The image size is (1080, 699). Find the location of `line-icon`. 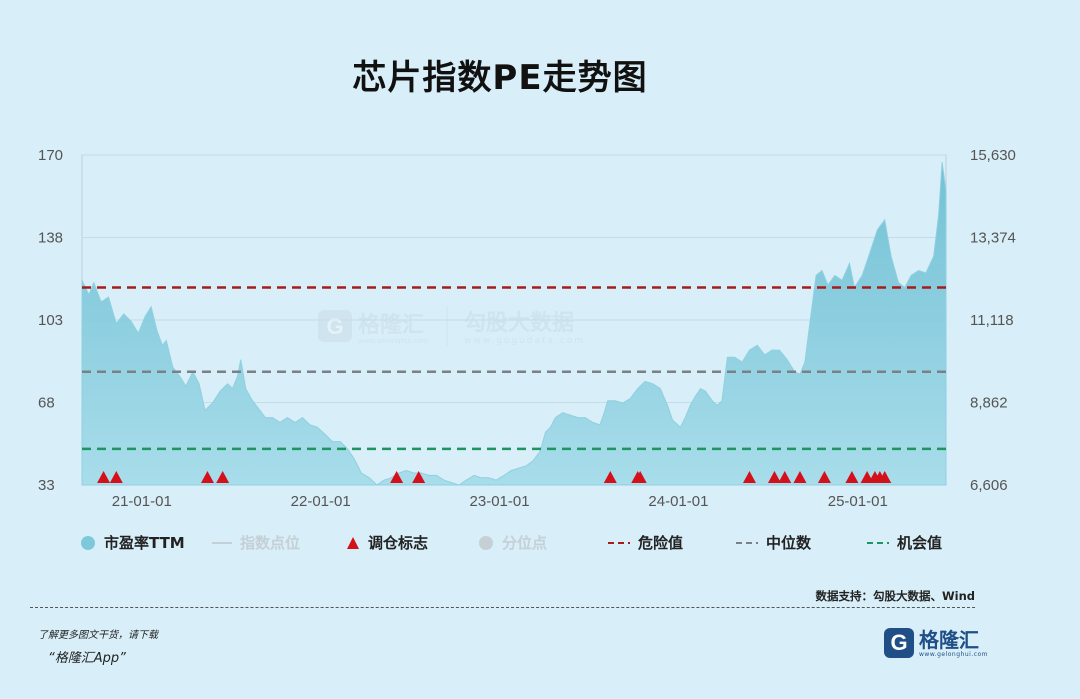

line-icon is located at coordinates (222, 542).